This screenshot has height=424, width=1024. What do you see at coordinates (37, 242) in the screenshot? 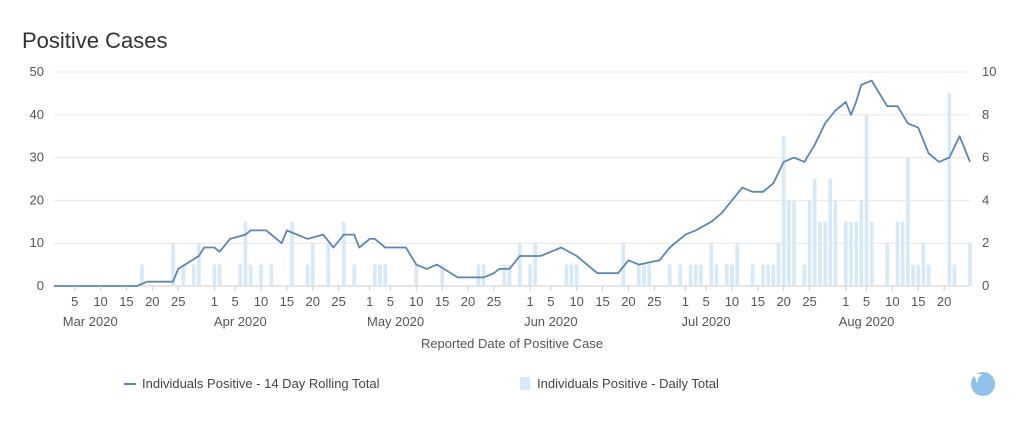
I see `left-tick-label: 10` at bounding box center [37, 242].